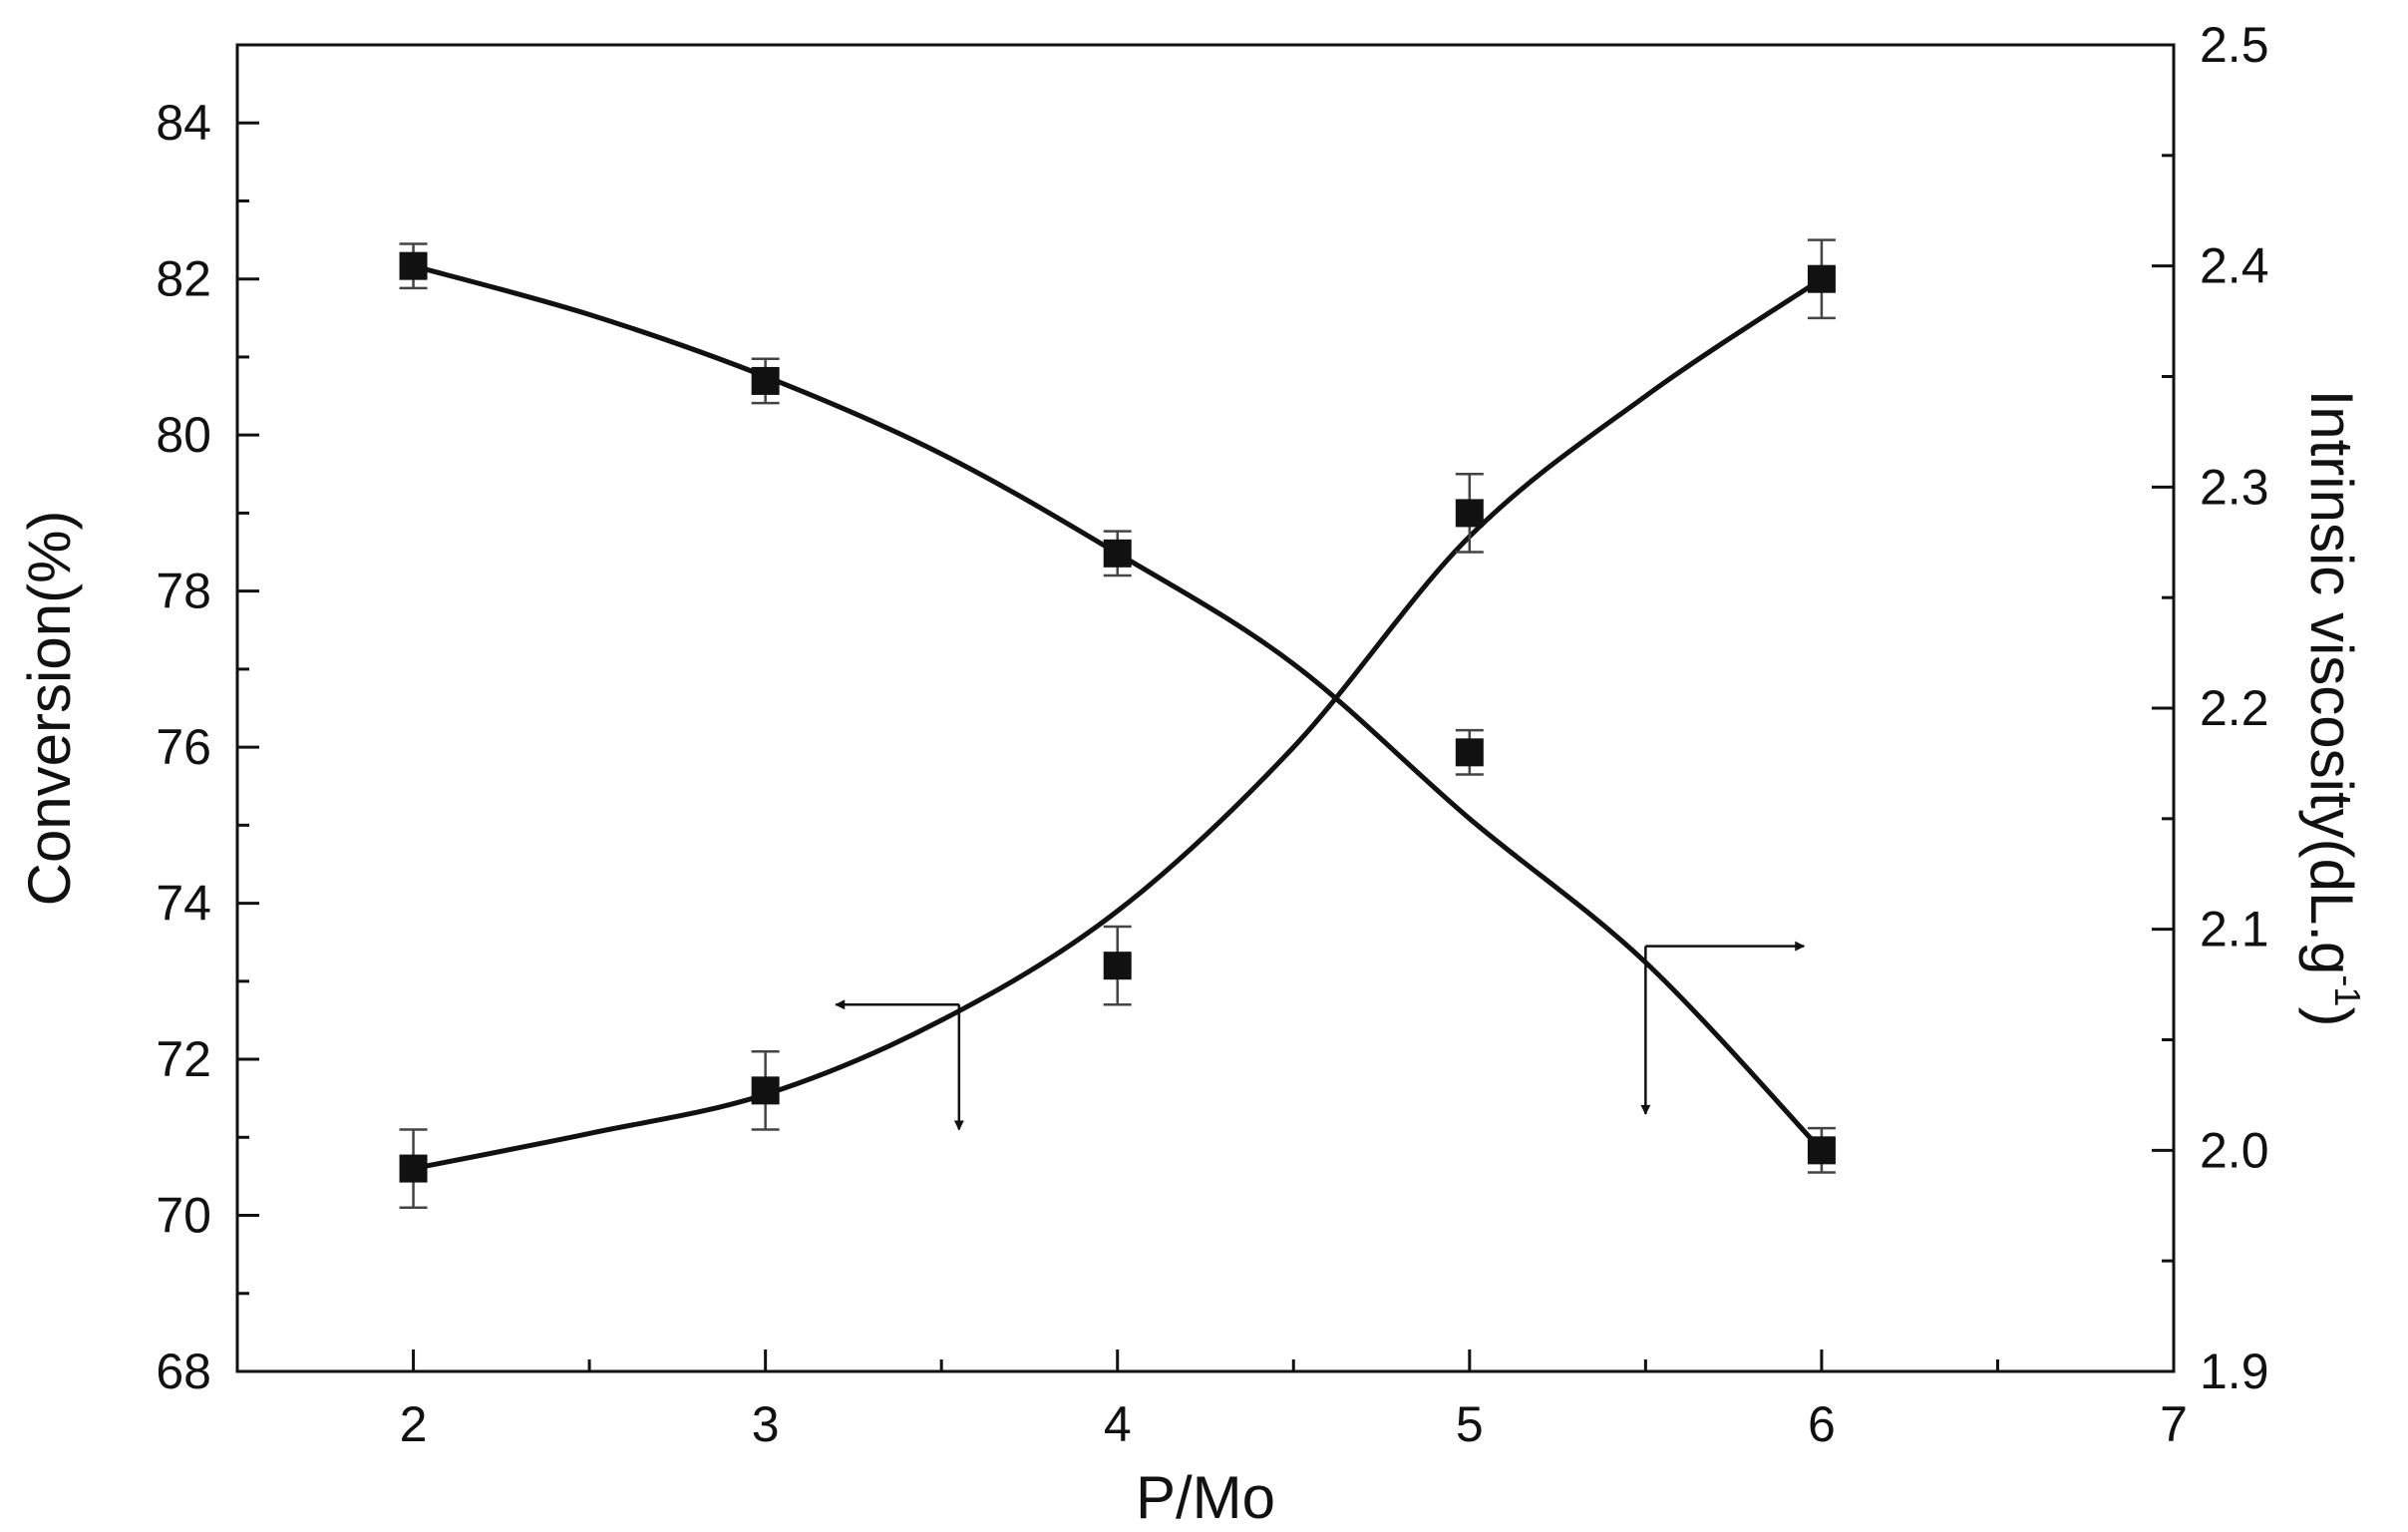 Image resolution: width=2408 pixels, height=1532 pixels. I want to click on y-right-tick-label: 2.3, so click(2234, 487).